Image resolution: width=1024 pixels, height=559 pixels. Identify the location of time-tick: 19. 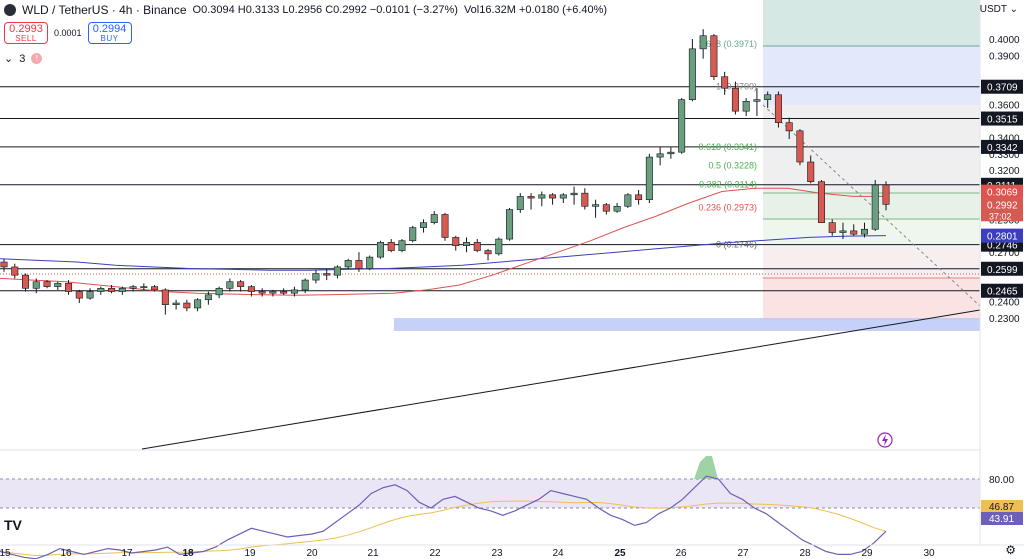
(250, 553).